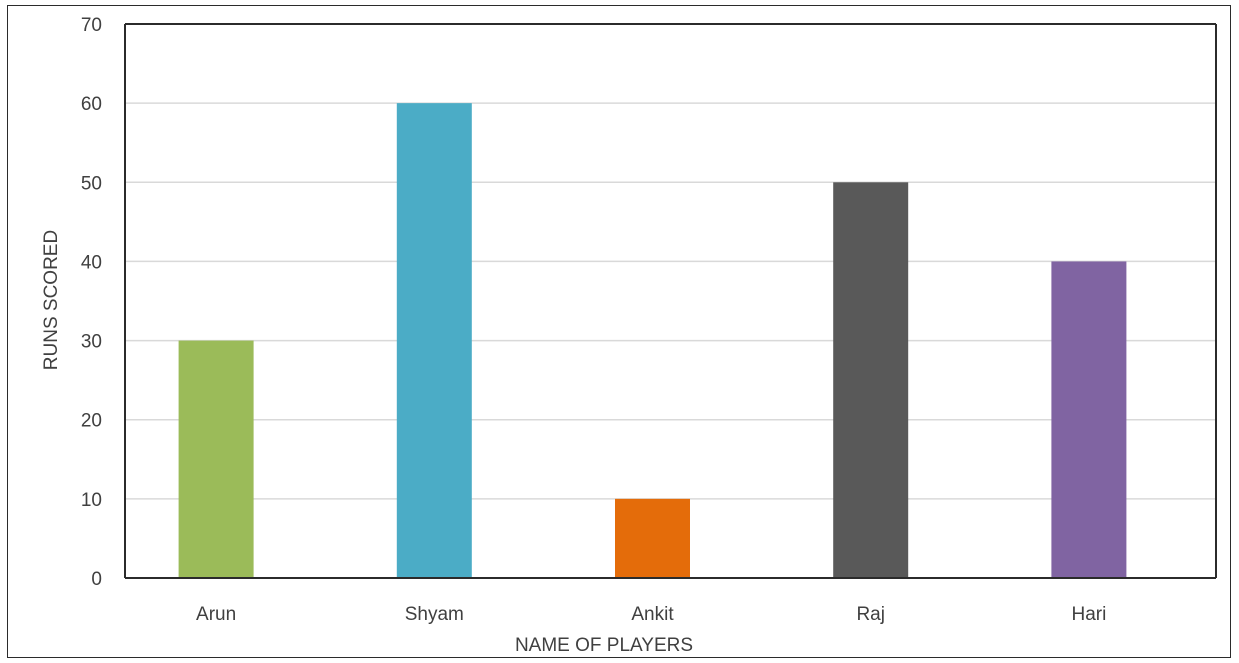 Image resolution: width=1239 pixels, height=663 pixels. I want to click on y-tick-label: 40, so click(91, 262).